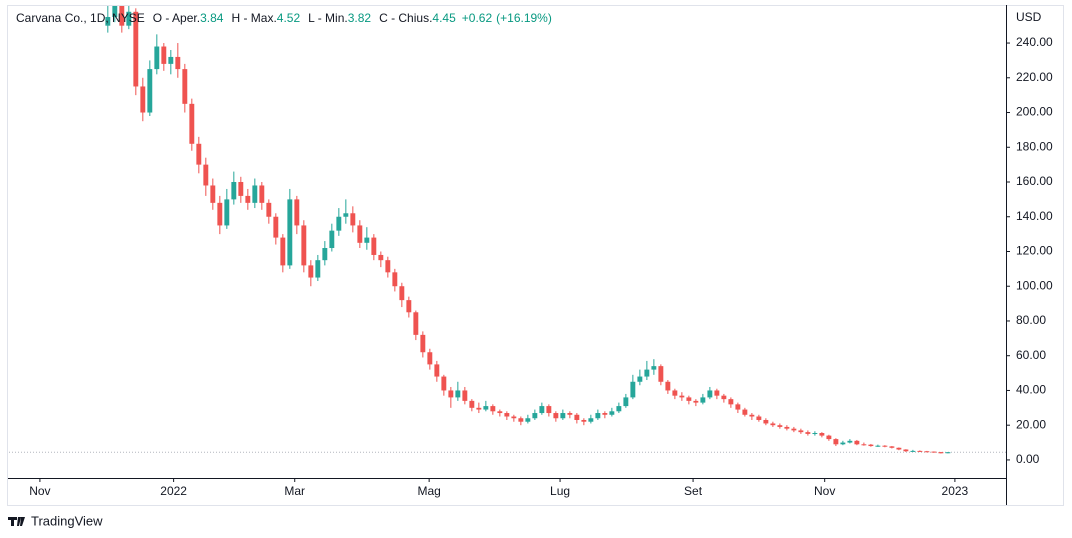 The height and width of the screenshot is (538, 1072). Describe the element at coordinates (477, 18) in the screenshot. I see `legend-change: +0.62` at that location.